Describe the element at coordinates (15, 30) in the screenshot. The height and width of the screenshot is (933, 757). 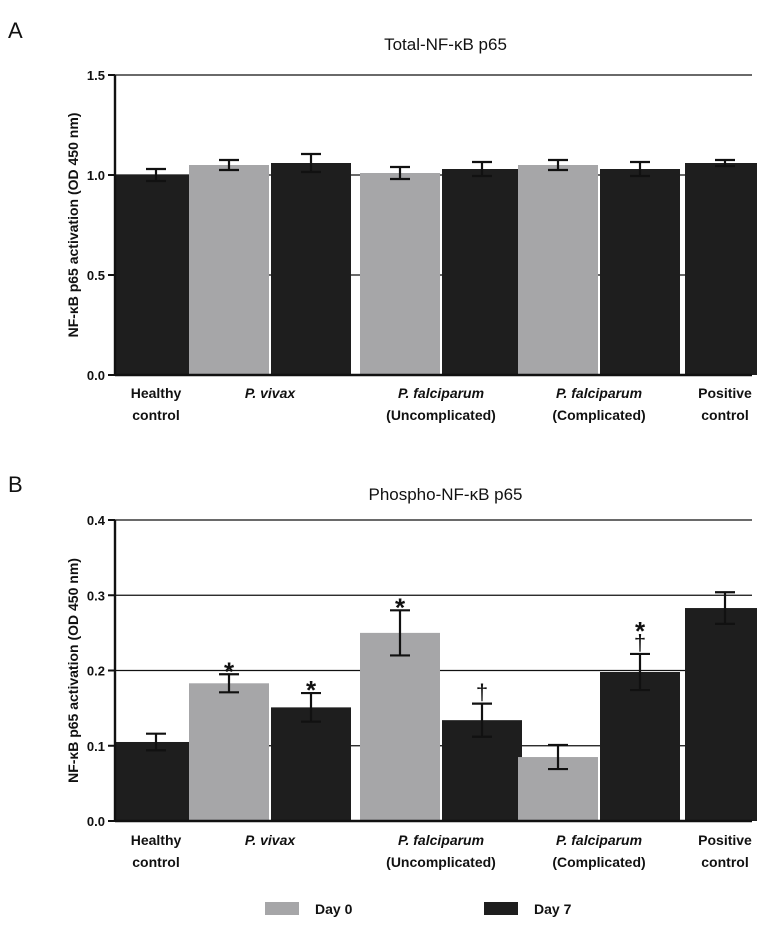
I see `panel-letter: A` at that location.